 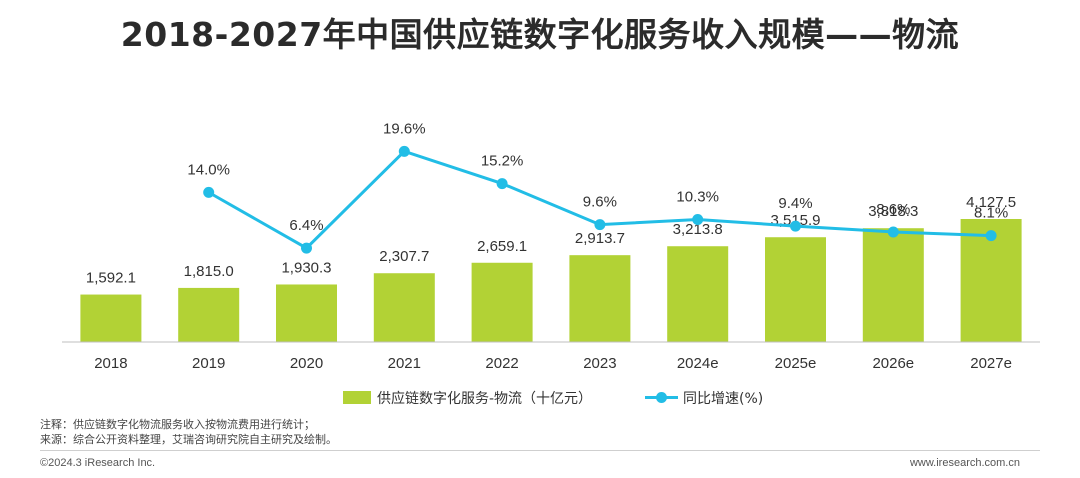 I want to click on growth-point-2022, so click(x=502, y=184).